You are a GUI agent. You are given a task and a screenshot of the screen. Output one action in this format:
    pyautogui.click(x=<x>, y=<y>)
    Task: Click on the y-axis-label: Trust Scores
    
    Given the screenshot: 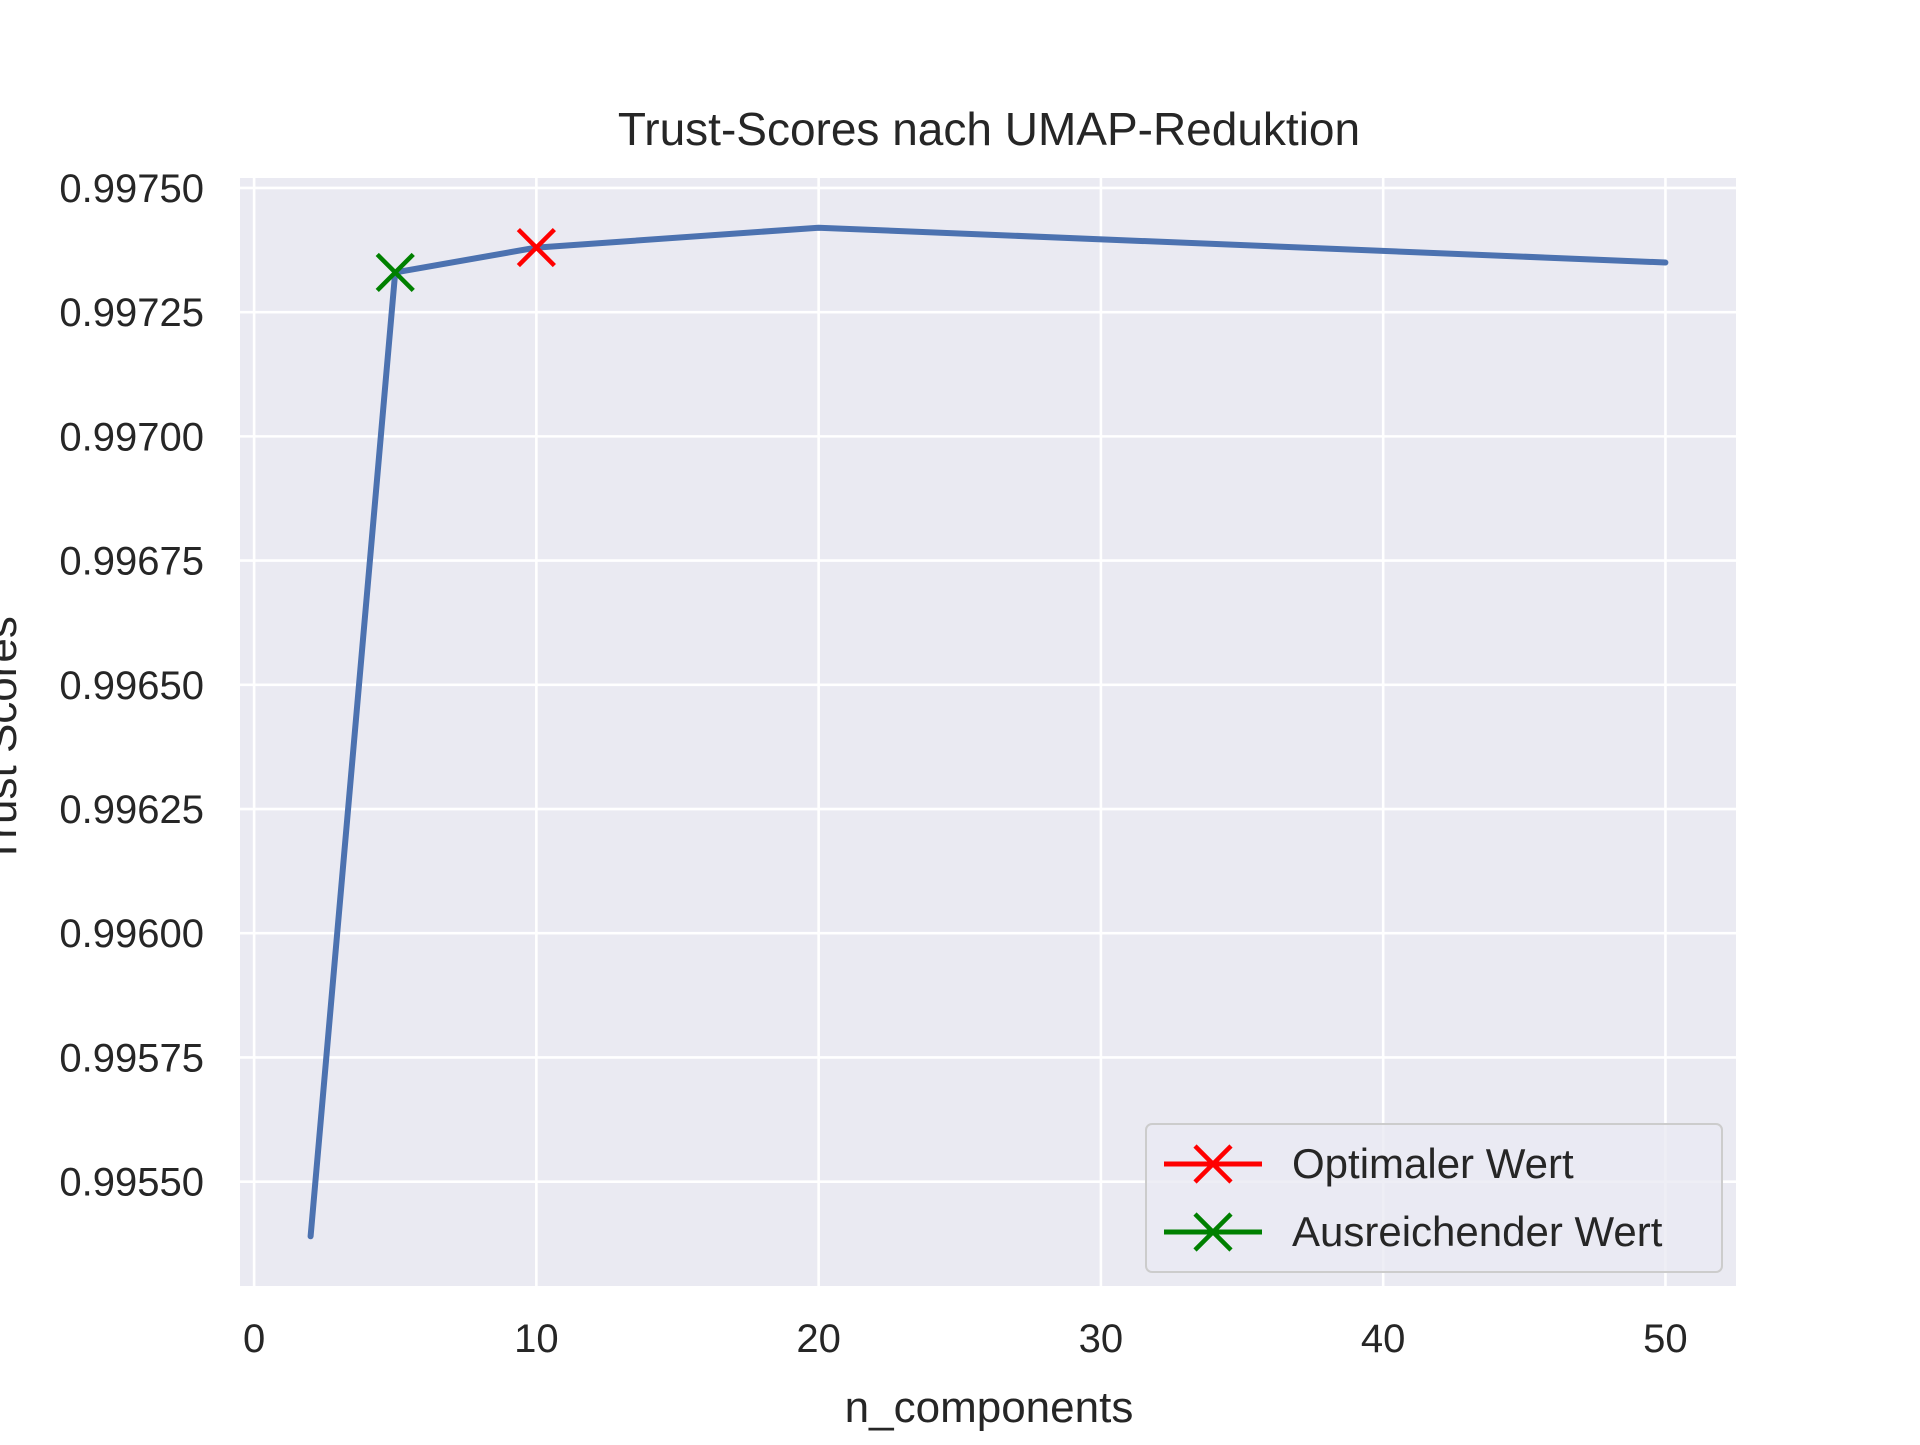 What is the action you would take?
    pyautogui.click(x=13, y=740)
    